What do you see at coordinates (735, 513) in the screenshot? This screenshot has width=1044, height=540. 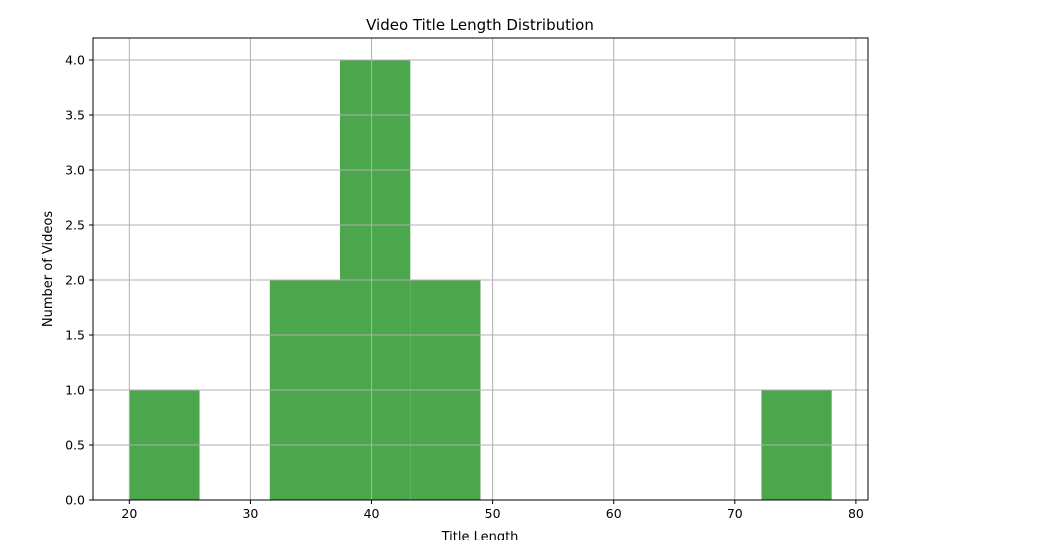 I see `x-tick-label: 70` at bounding box center [735, 513].